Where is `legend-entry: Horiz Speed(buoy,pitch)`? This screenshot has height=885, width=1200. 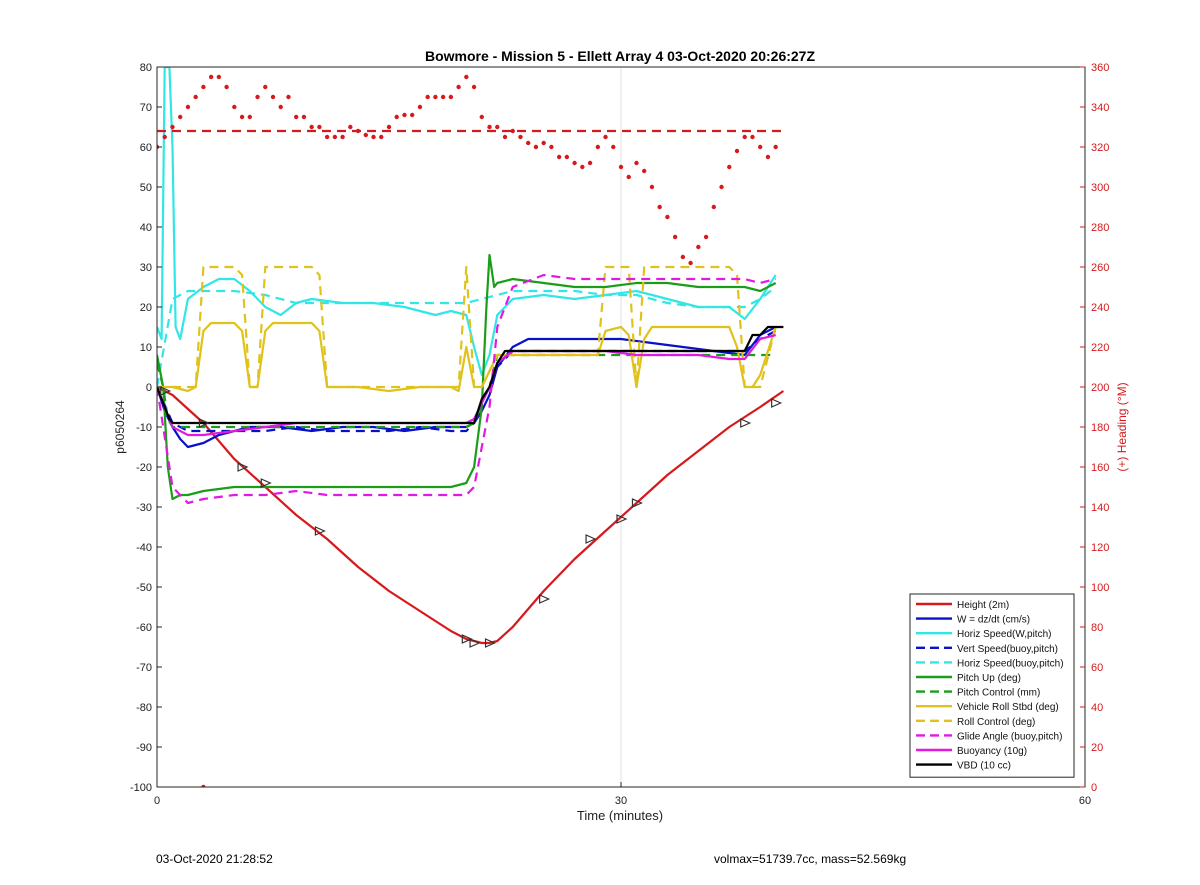 legend-entry: Horiz Speed(buoy,pitch) is located at coordinates (1010, 663).